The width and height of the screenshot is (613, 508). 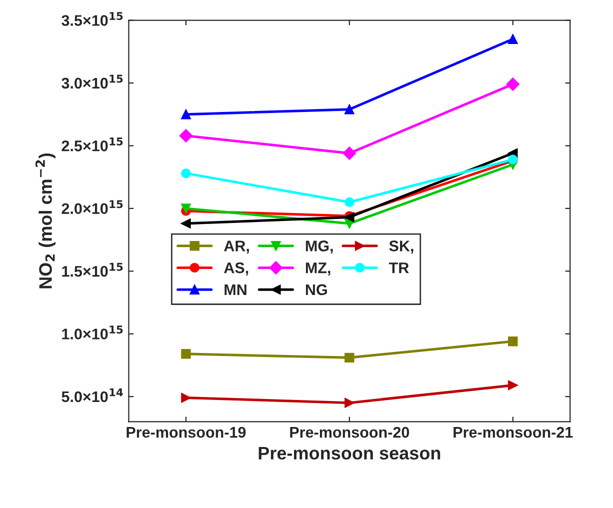 I want to click on legend-label: MG,, so click(x=319, y=247).